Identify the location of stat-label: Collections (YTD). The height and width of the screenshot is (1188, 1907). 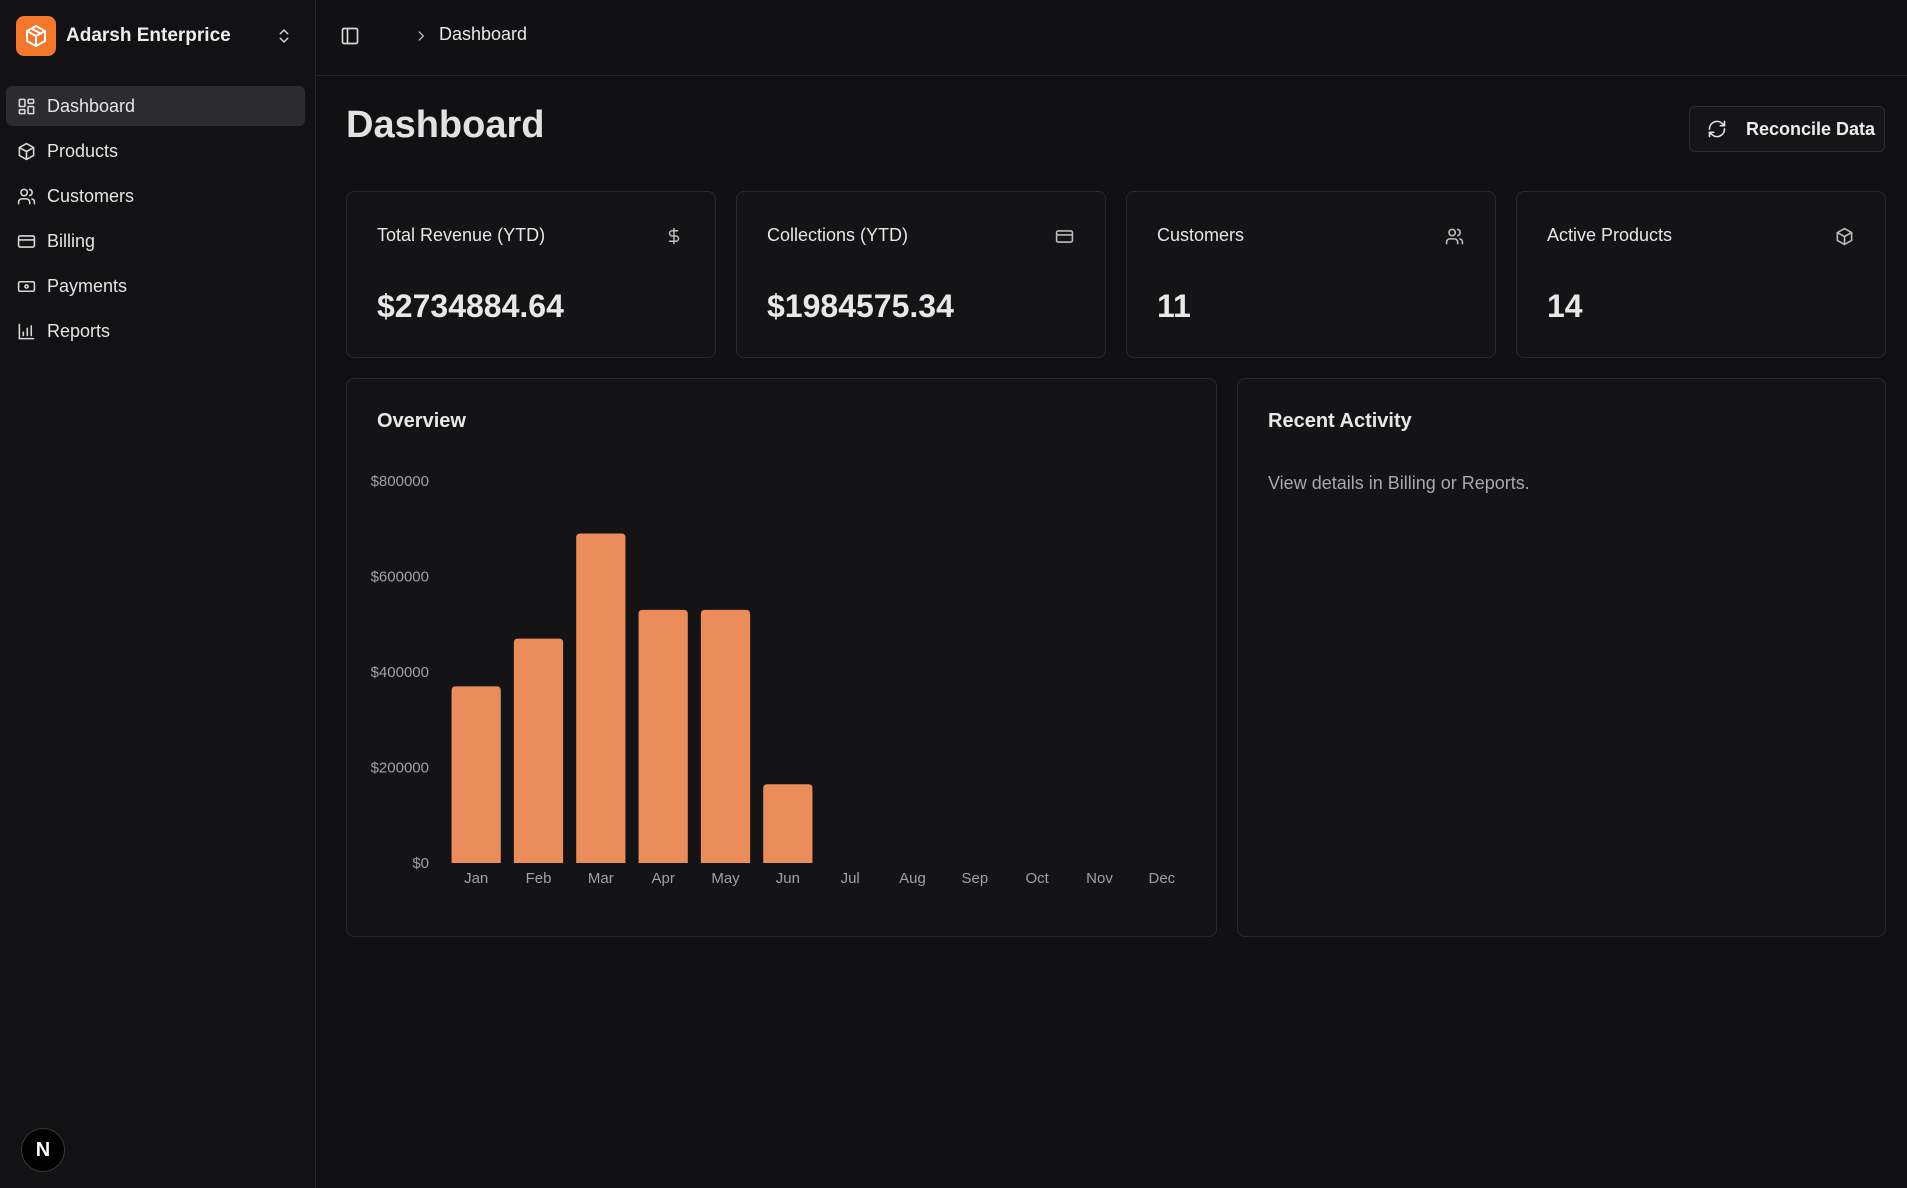
(838, 235).